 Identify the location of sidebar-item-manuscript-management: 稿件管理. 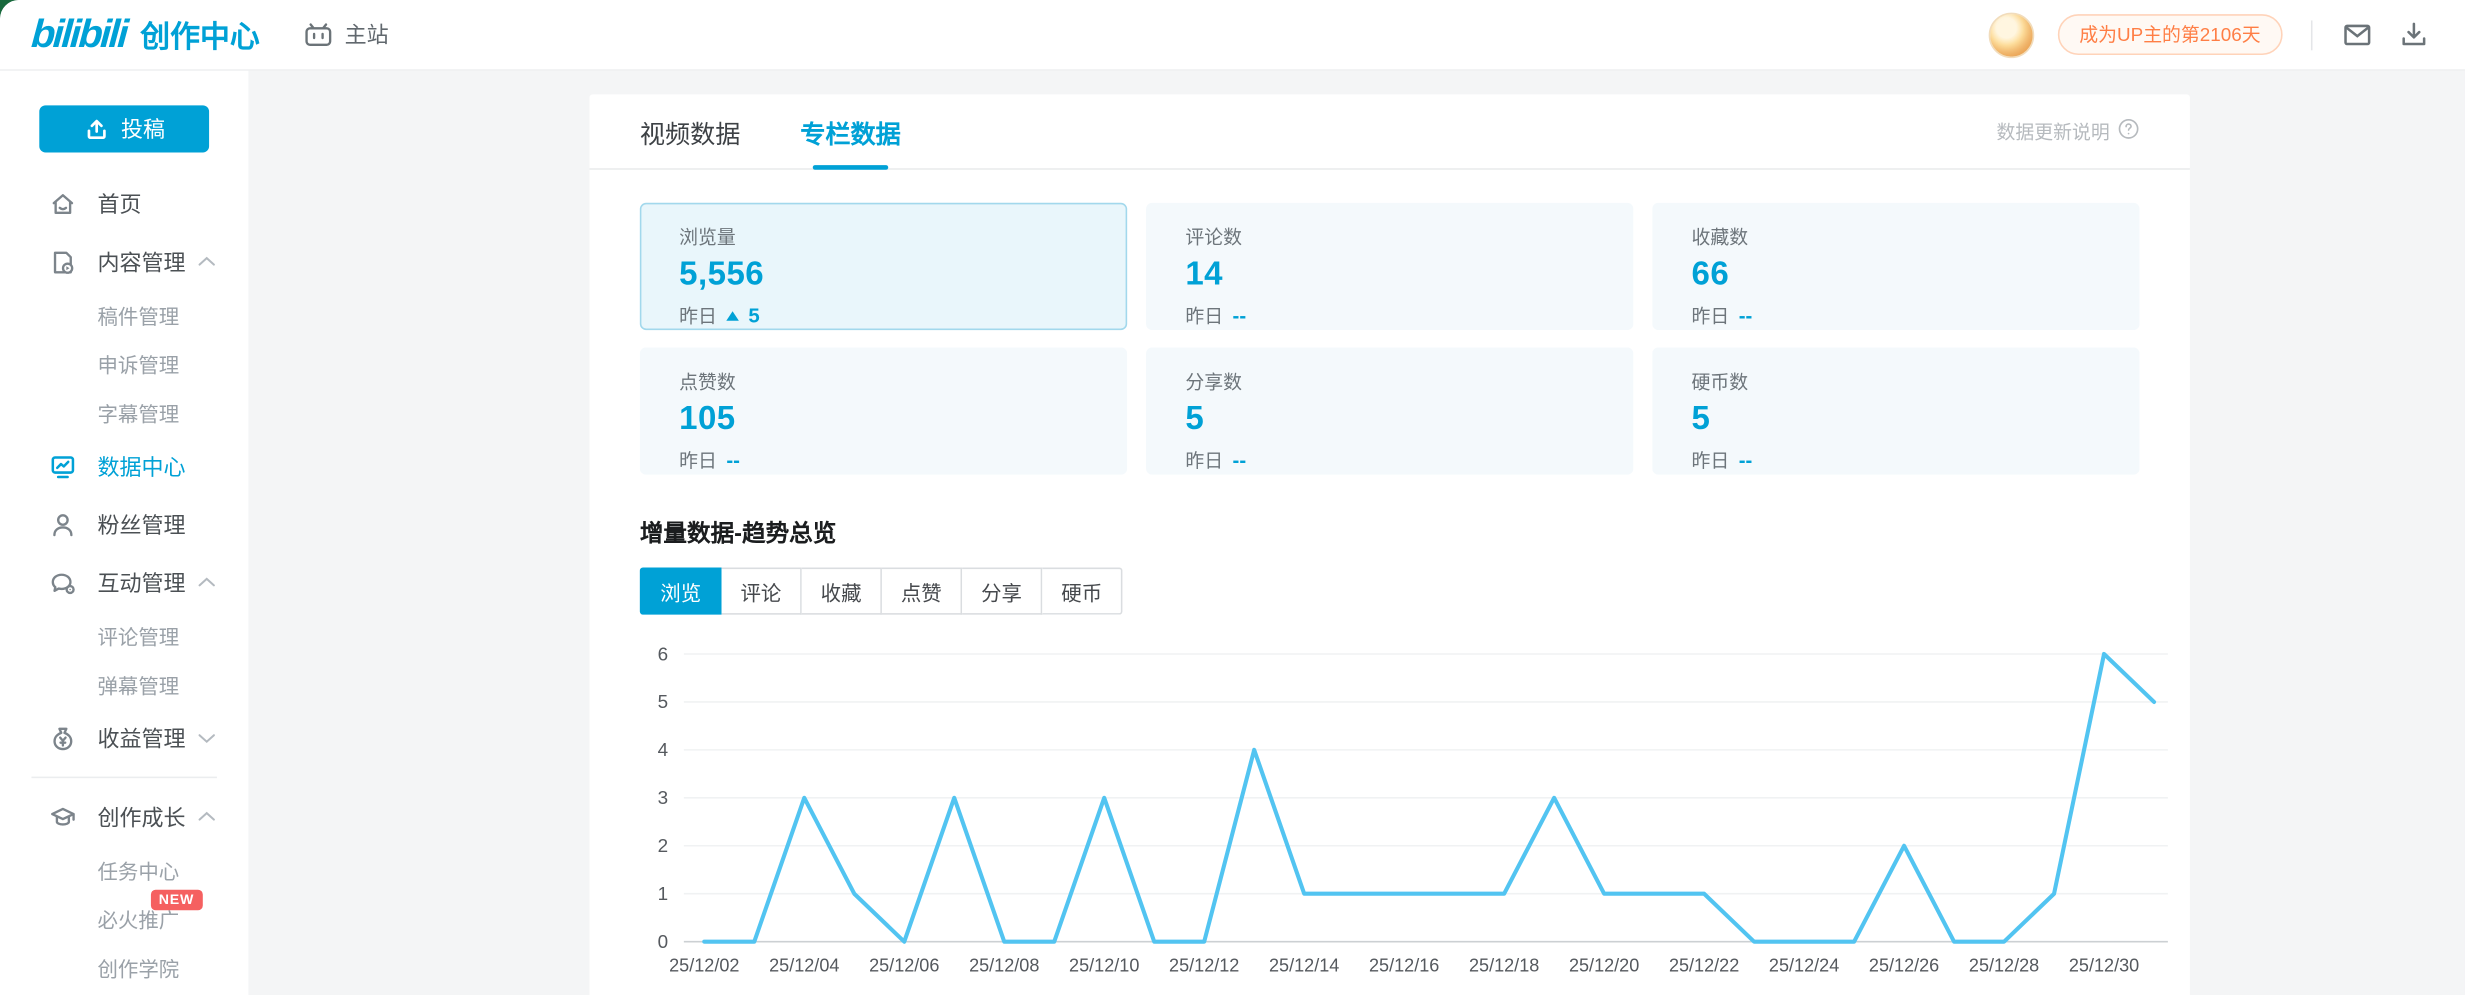
(124, 315).